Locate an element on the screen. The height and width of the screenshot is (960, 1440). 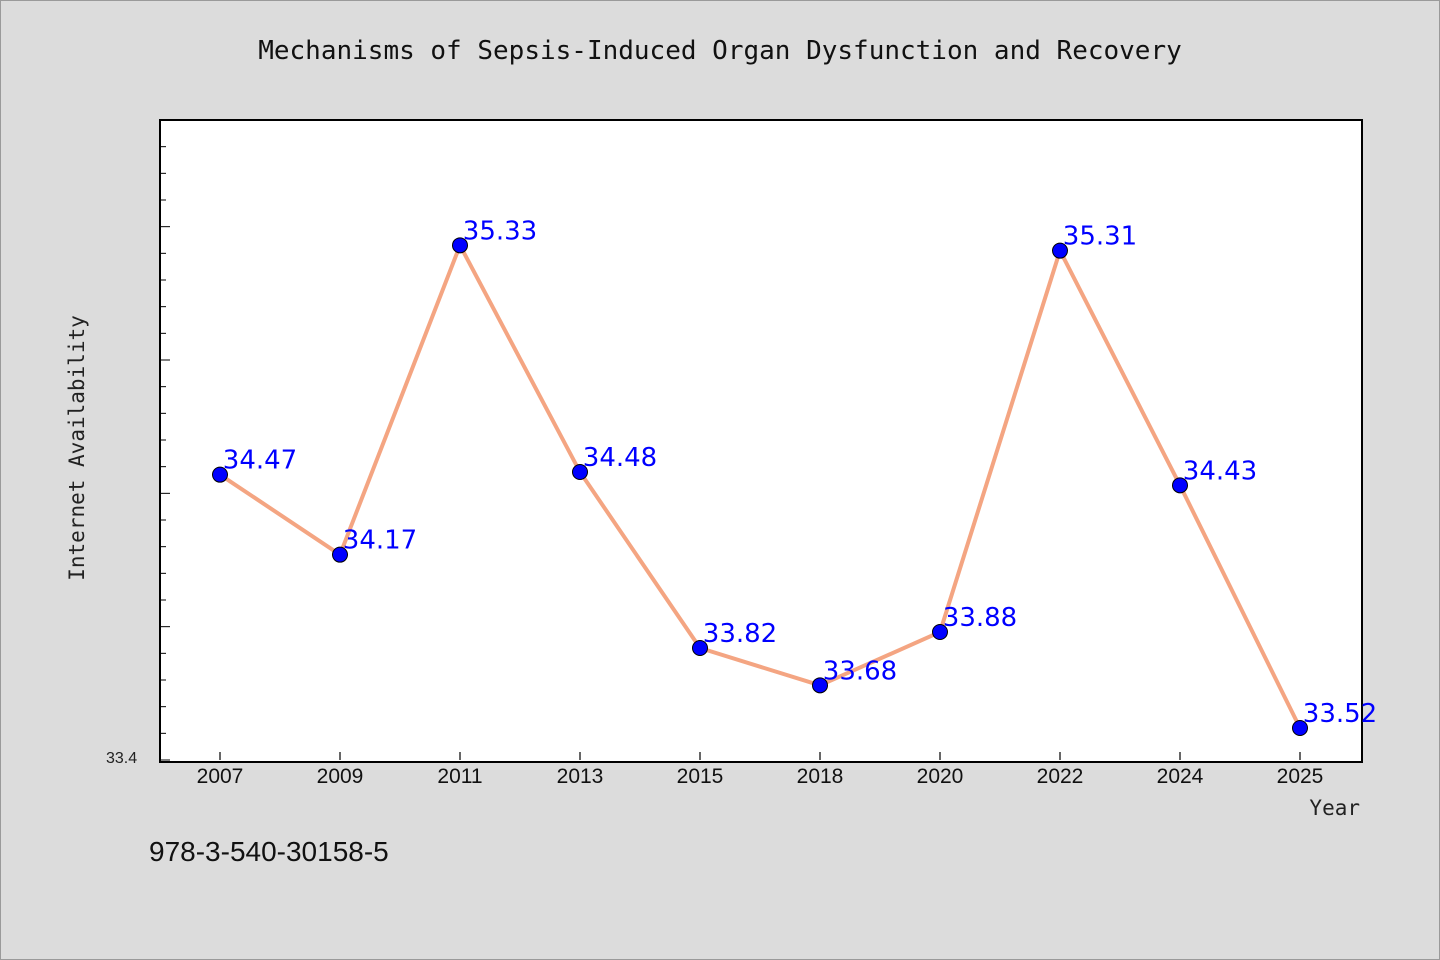
data-label: 33.88 is located at coordinates (980, 618).